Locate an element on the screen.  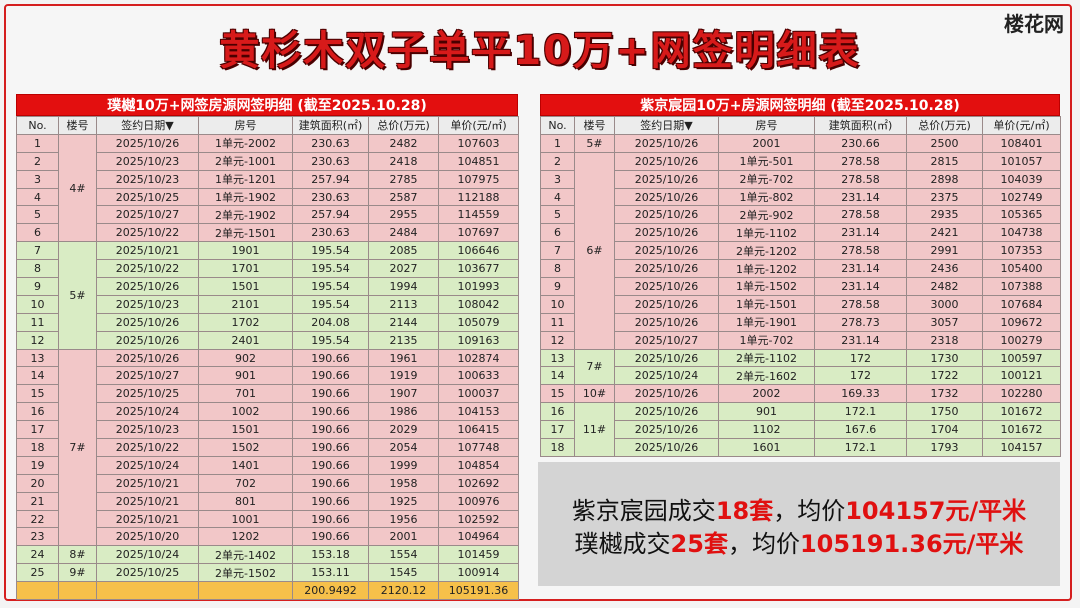
cell-no: 15 is located at coordinates (37, 394).